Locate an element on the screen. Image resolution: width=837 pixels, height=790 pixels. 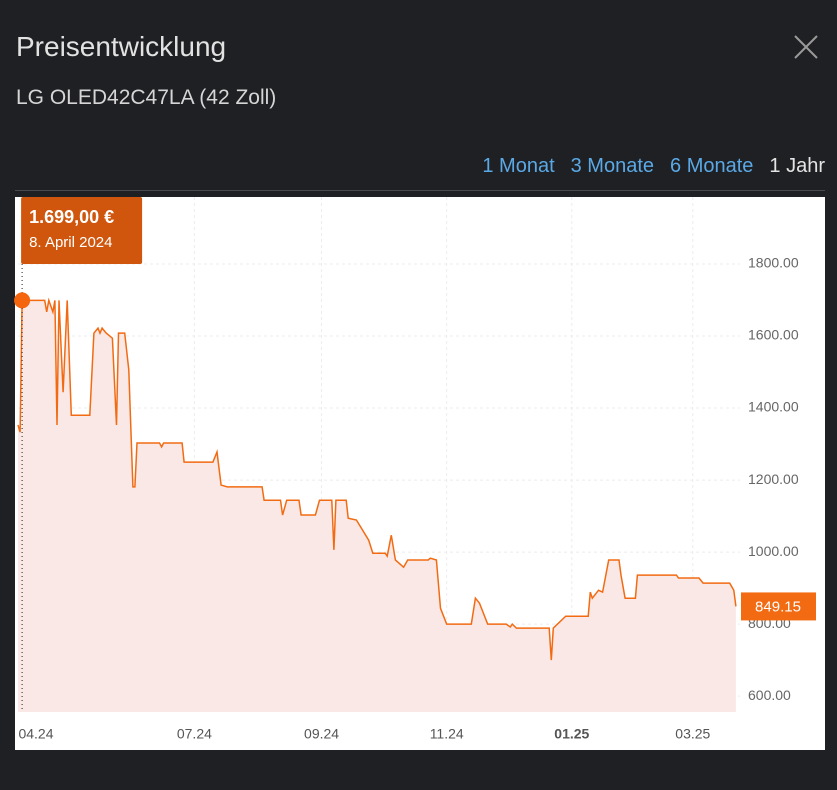
range-tab: 3 Monate is located at coordinates (612, 166).